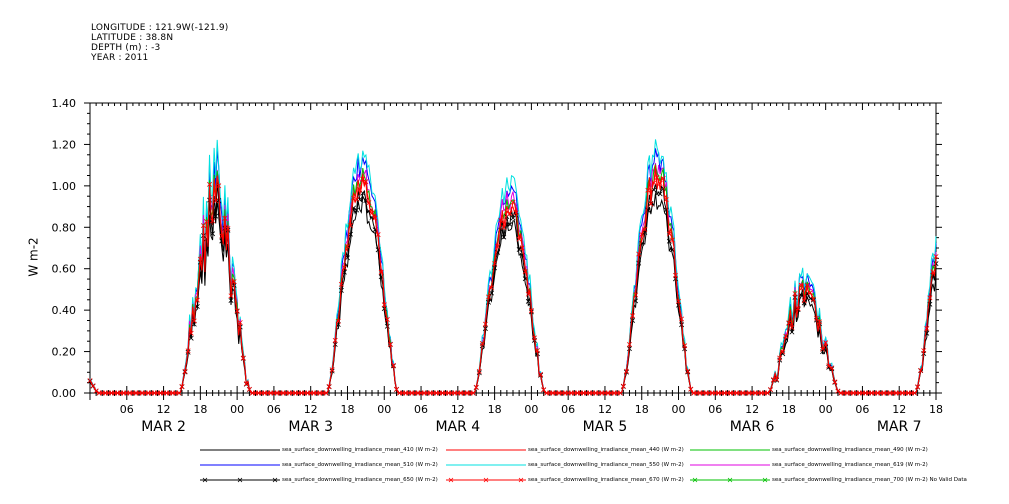 The height and width of the screenshot is (504, 1009). I want to click on y-tick-label: 0.80, so click(64, 227).